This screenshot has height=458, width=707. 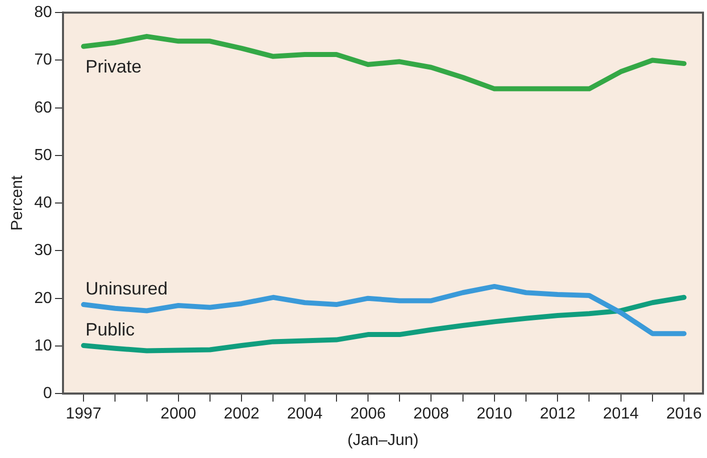 I want to click on x-tick-label: 2004, so click(x=304, y=414).